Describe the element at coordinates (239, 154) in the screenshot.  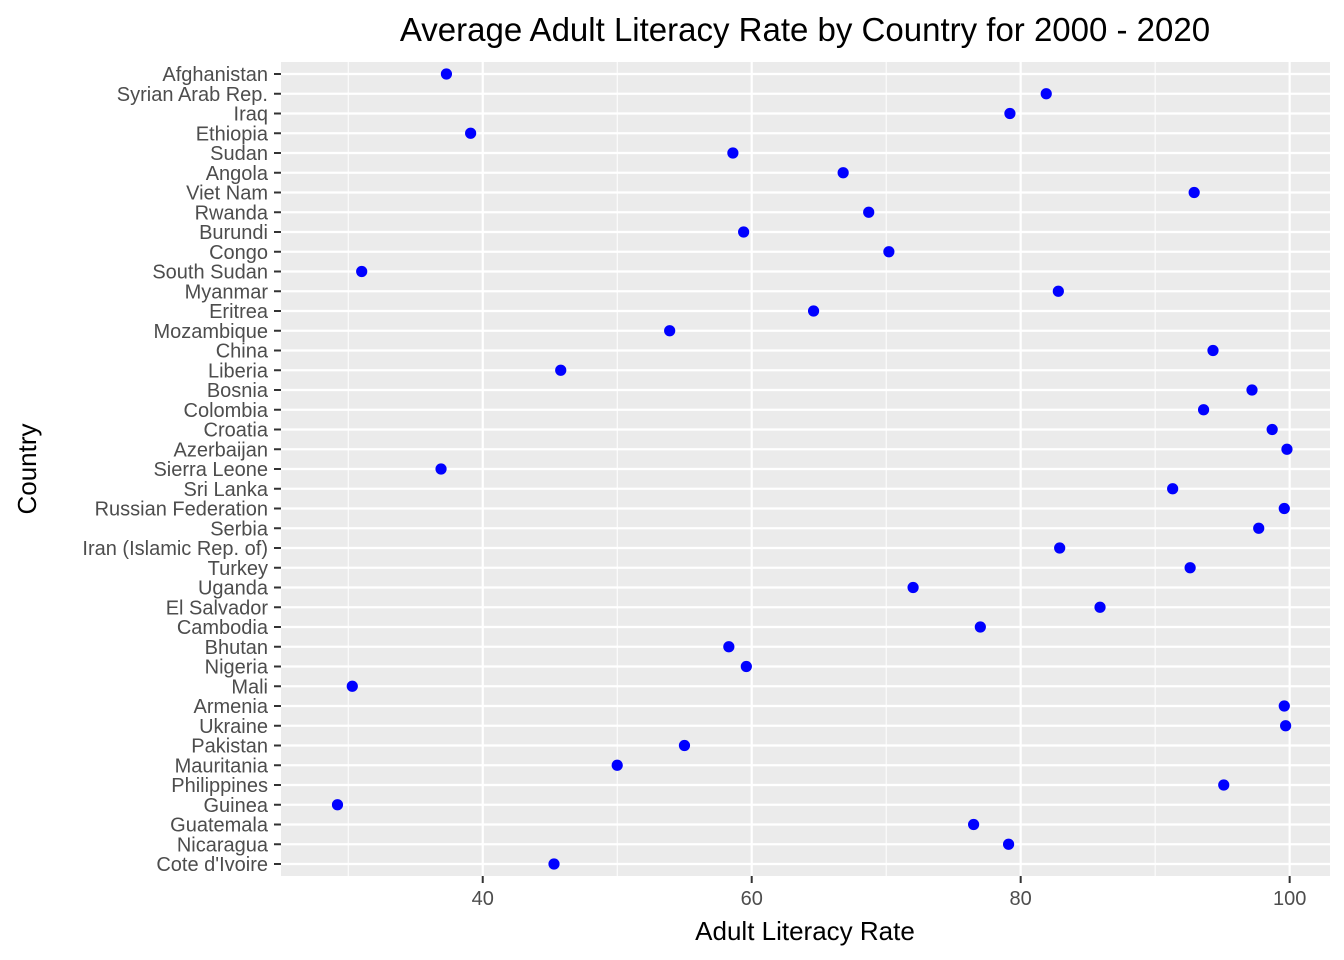
I see `y-tick-label: Sudan` at that location.